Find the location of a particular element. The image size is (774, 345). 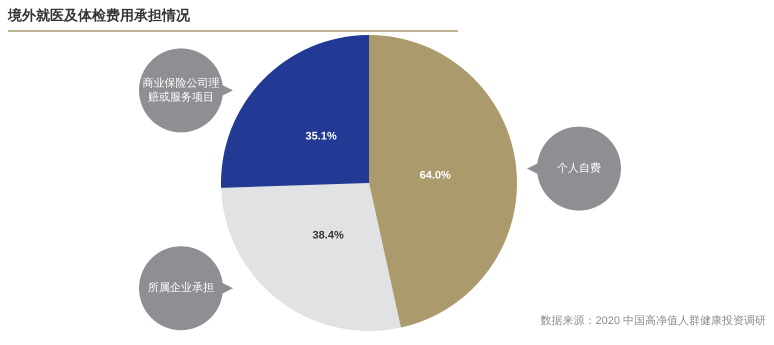

data-label: 64.0% is located at coordinates (436, 176).